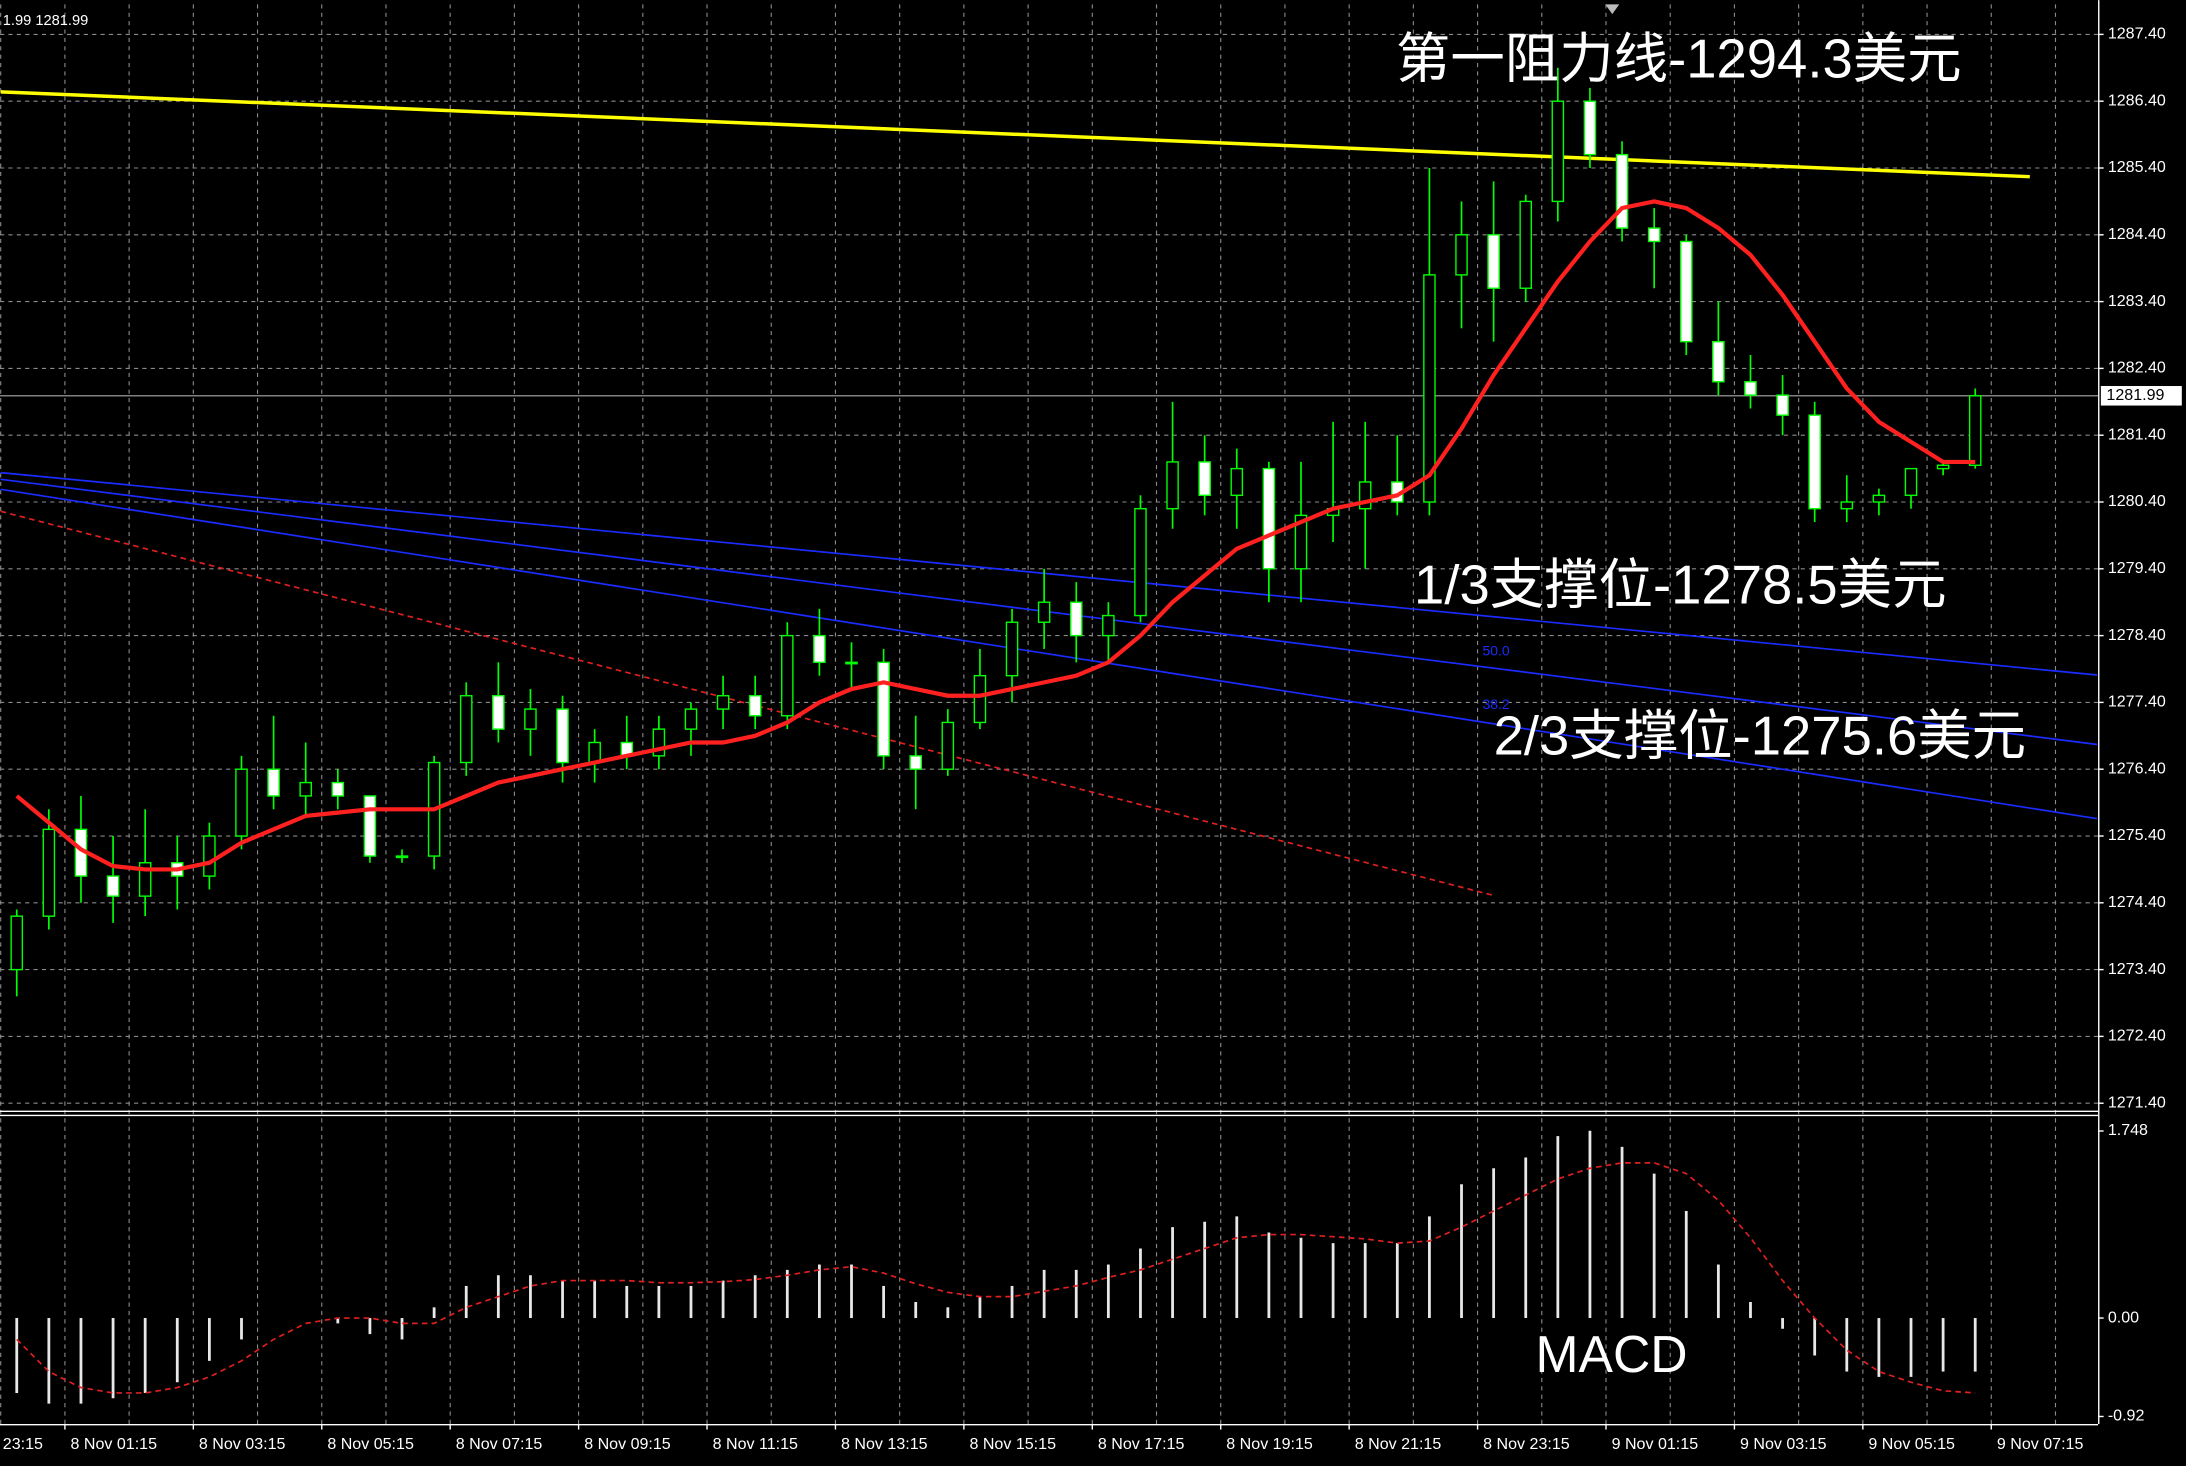 Image resolution: width=2186 pixels, height=1466 pixels. What do you see at coordinates (2137, 635) in the screenshot?
I see `y-tick-label: 1278.40` at bounding box center [2137, 635].